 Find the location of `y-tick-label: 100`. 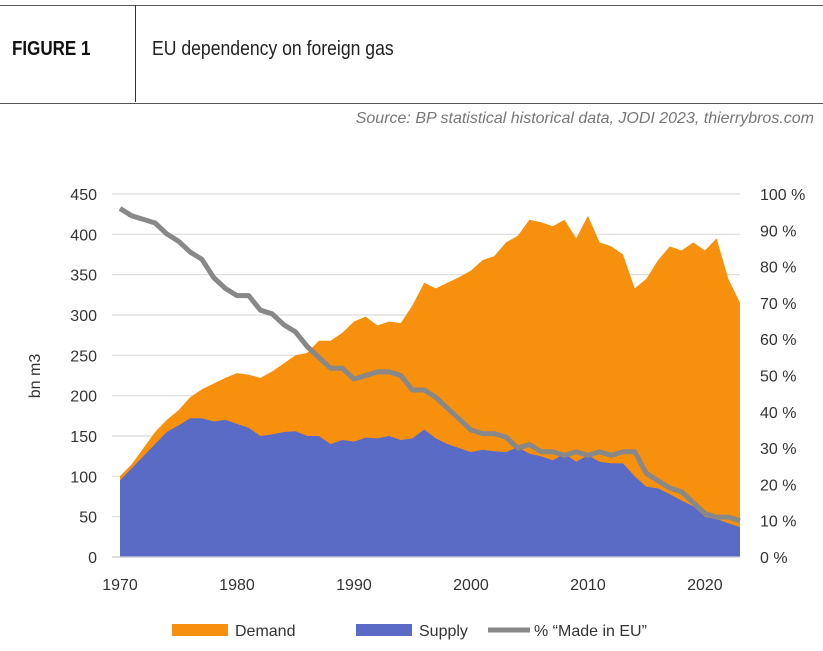

y-tick-label: 100 is located at coordinates (83, 477).